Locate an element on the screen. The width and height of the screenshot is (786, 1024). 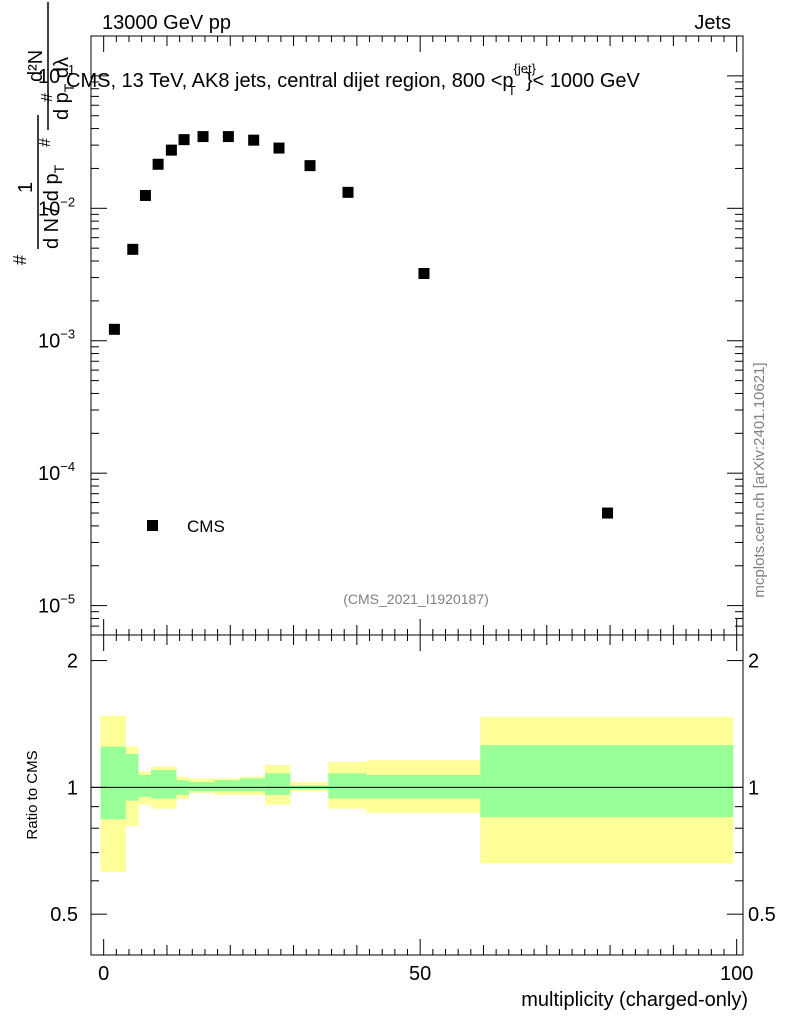
lower-y-tick-label-right: 0.5 is located at coordinates (762, 915).